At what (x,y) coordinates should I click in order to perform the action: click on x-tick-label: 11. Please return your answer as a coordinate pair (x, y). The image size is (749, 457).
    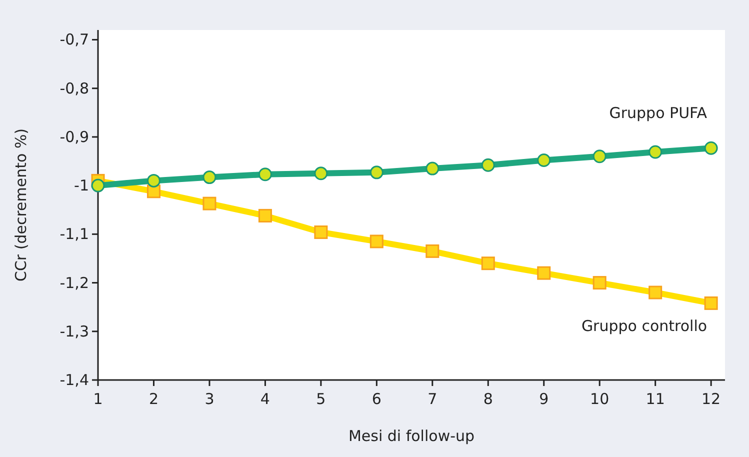
    Looking at the image, I should click on (655, 399).